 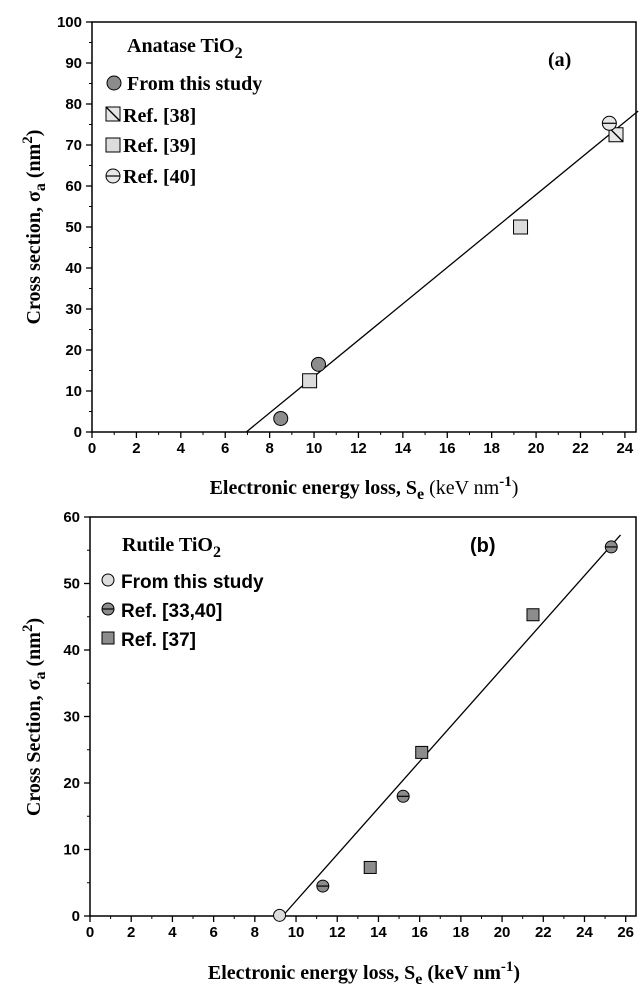 I want to click on panel-a-x-tick-label-0: 0, so click(x=92, y=448).